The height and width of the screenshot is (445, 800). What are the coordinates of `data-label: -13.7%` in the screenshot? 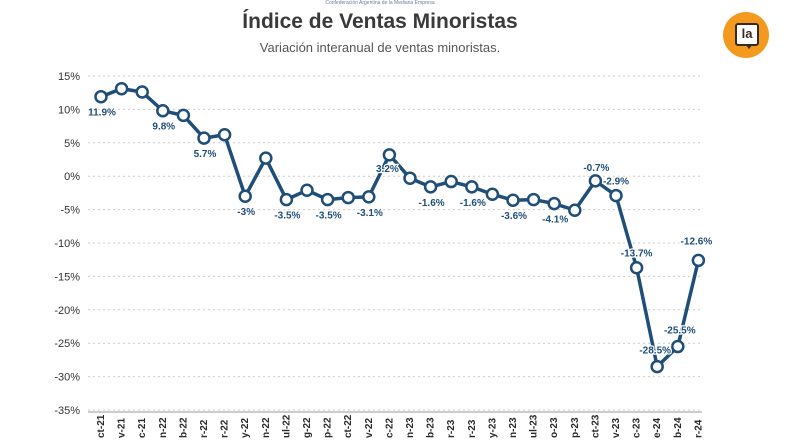 It's located at (637, 254).